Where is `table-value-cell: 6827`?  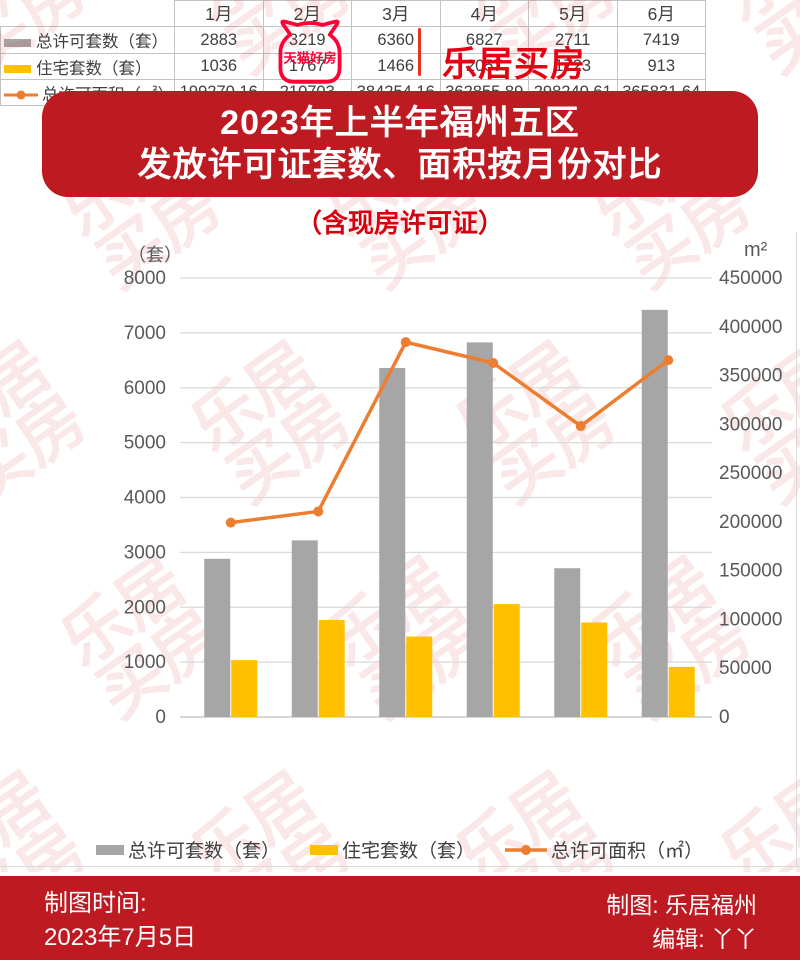 table-value-cell: 6827 is located at coordinates (484, 40).